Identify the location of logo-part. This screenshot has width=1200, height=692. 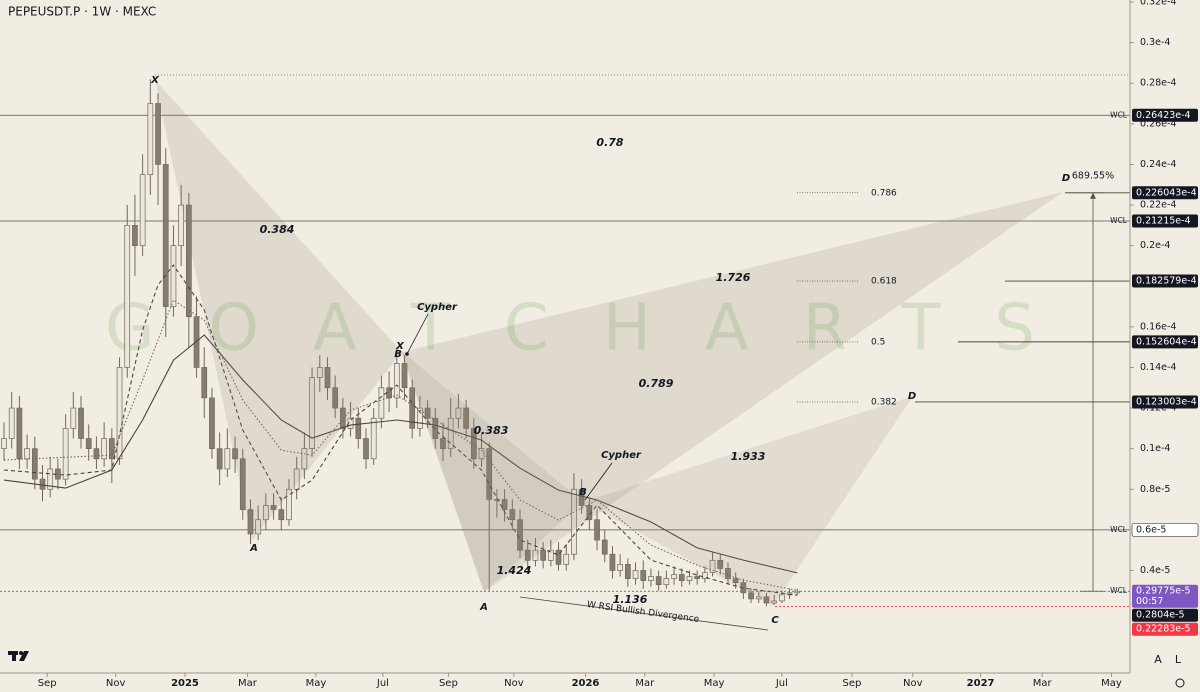
(24, 656).